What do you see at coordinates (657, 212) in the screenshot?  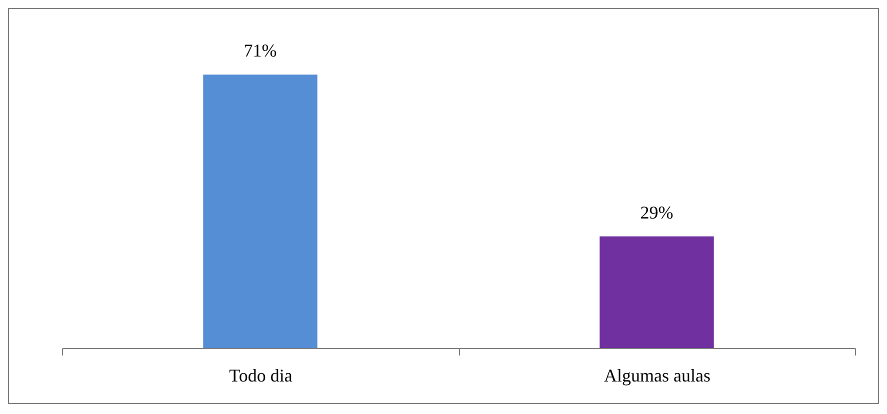 I see `data-label: 29%` at bounding box center [657, 212].